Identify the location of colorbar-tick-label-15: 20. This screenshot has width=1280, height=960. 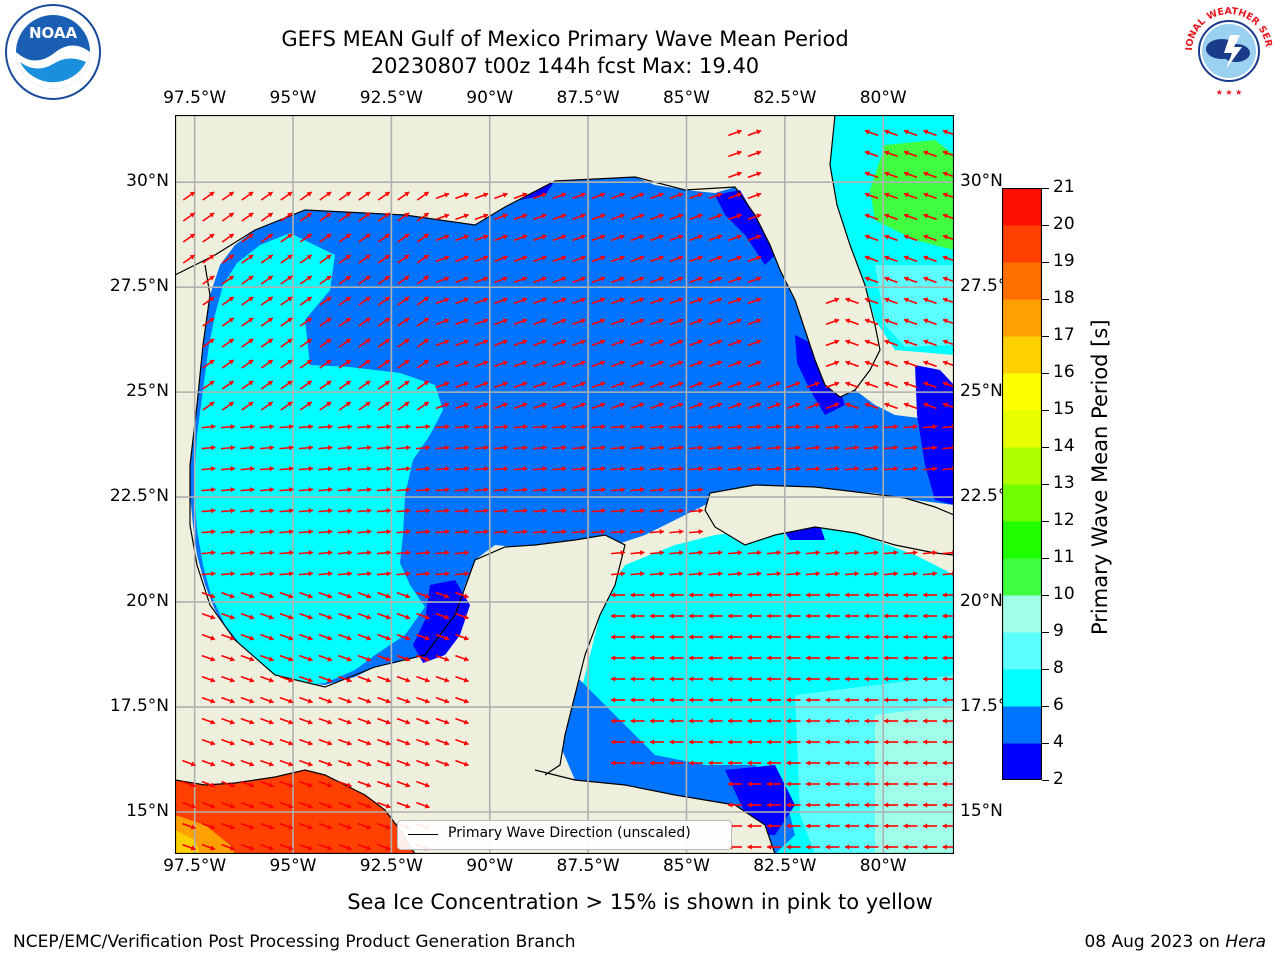
(1064, 224).